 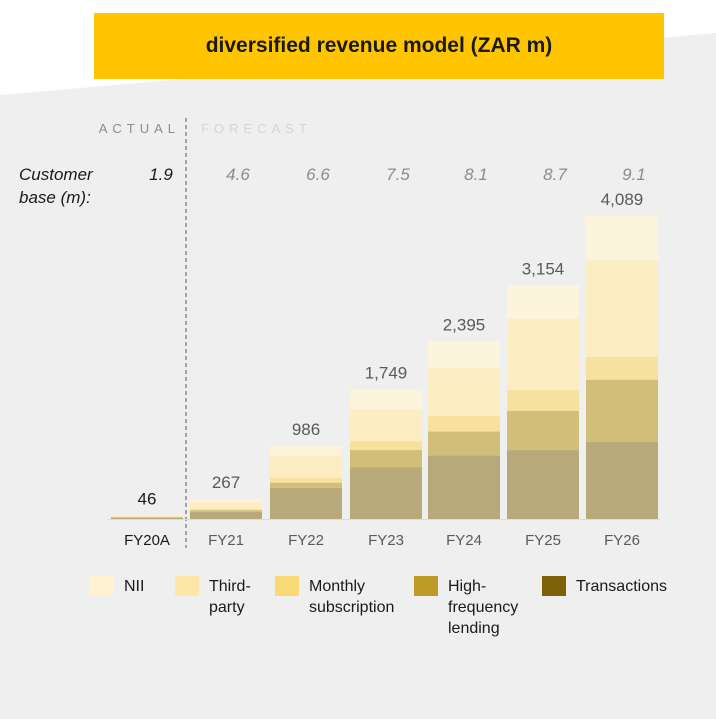 I want to click on legend-label-high-frequency-lending: High-frequency lending, so click(x=483, y=607).